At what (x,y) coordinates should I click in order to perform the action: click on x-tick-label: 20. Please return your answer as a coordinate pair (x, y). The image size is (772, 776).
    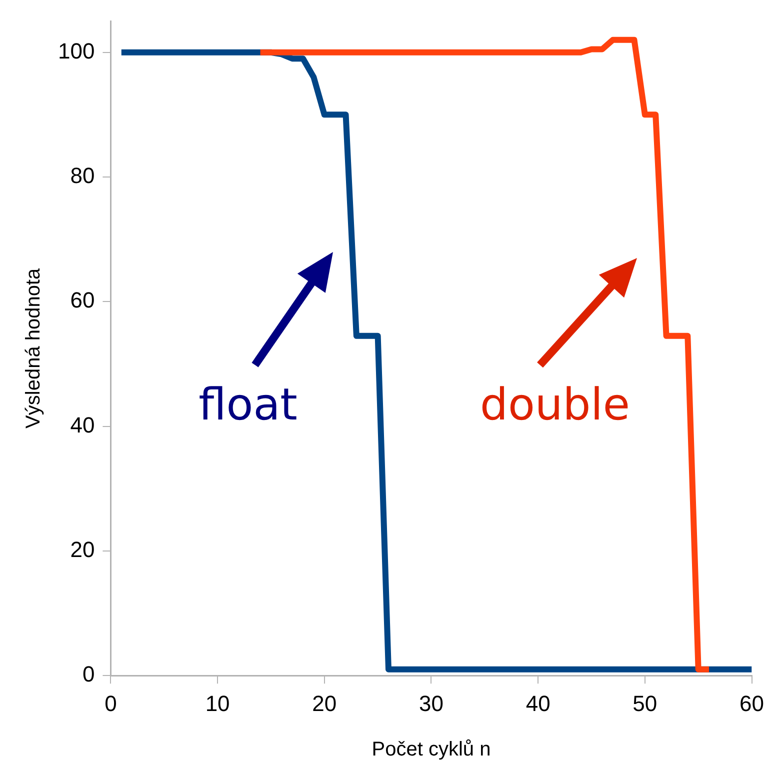
    Looking at the image, I should click on (324, 703).